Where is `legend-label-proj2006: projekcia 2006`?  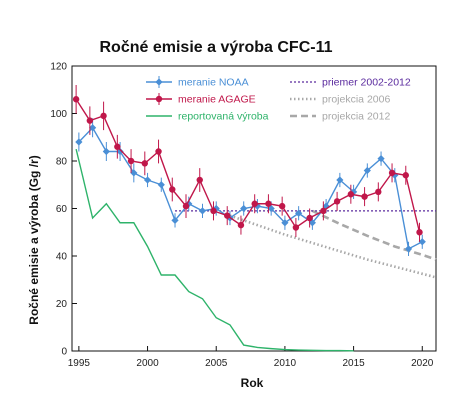 legend-label-proj2006: projekcia 2006 is located at coordinates (356, 100).